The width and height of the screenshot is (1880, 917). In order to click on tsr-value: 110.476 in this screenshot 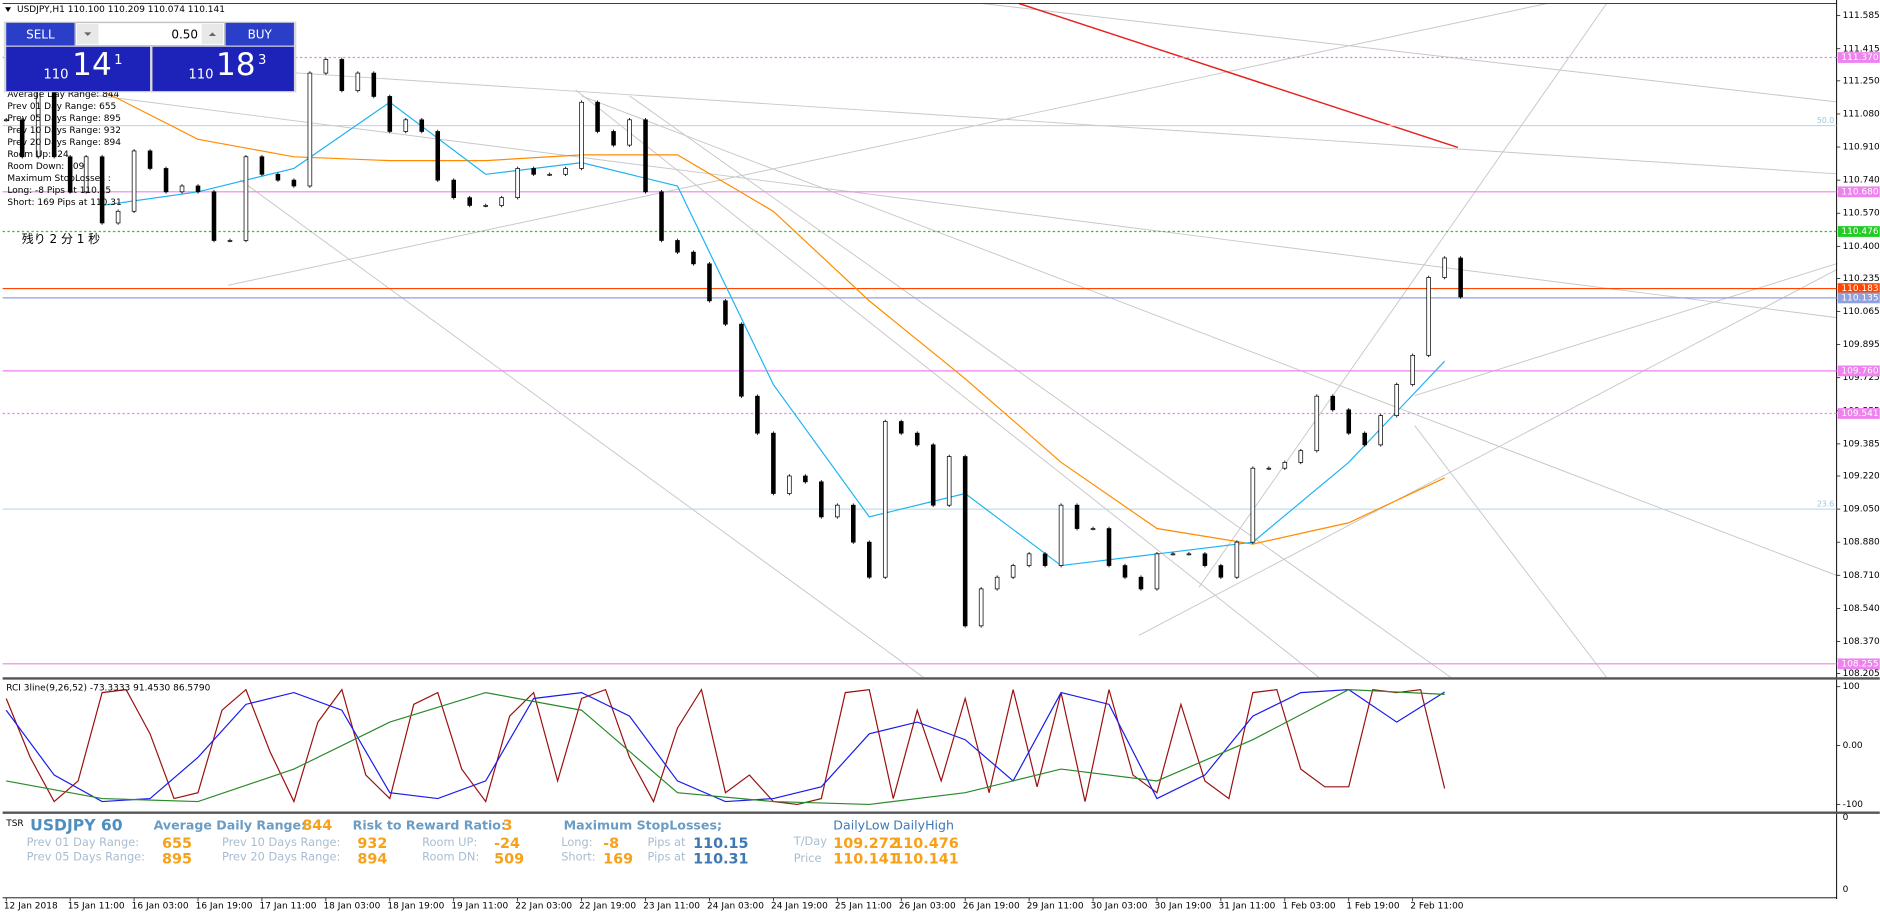, I will do `click(925, 844)`.